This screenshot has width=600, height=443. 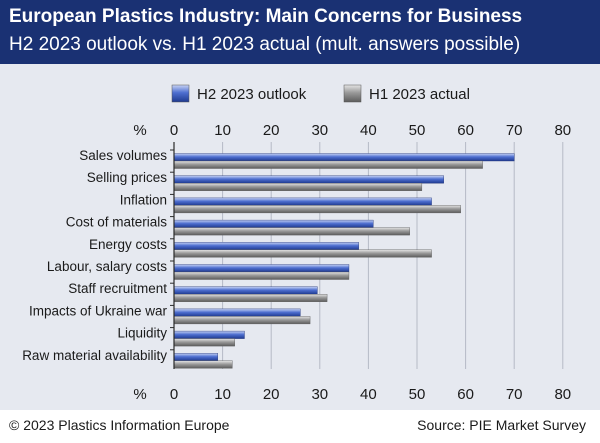 What do you see at coordinates (417, 130) in the screenshot?
I see `tick-label-top-50: 50` at bounding box center [417, 130].